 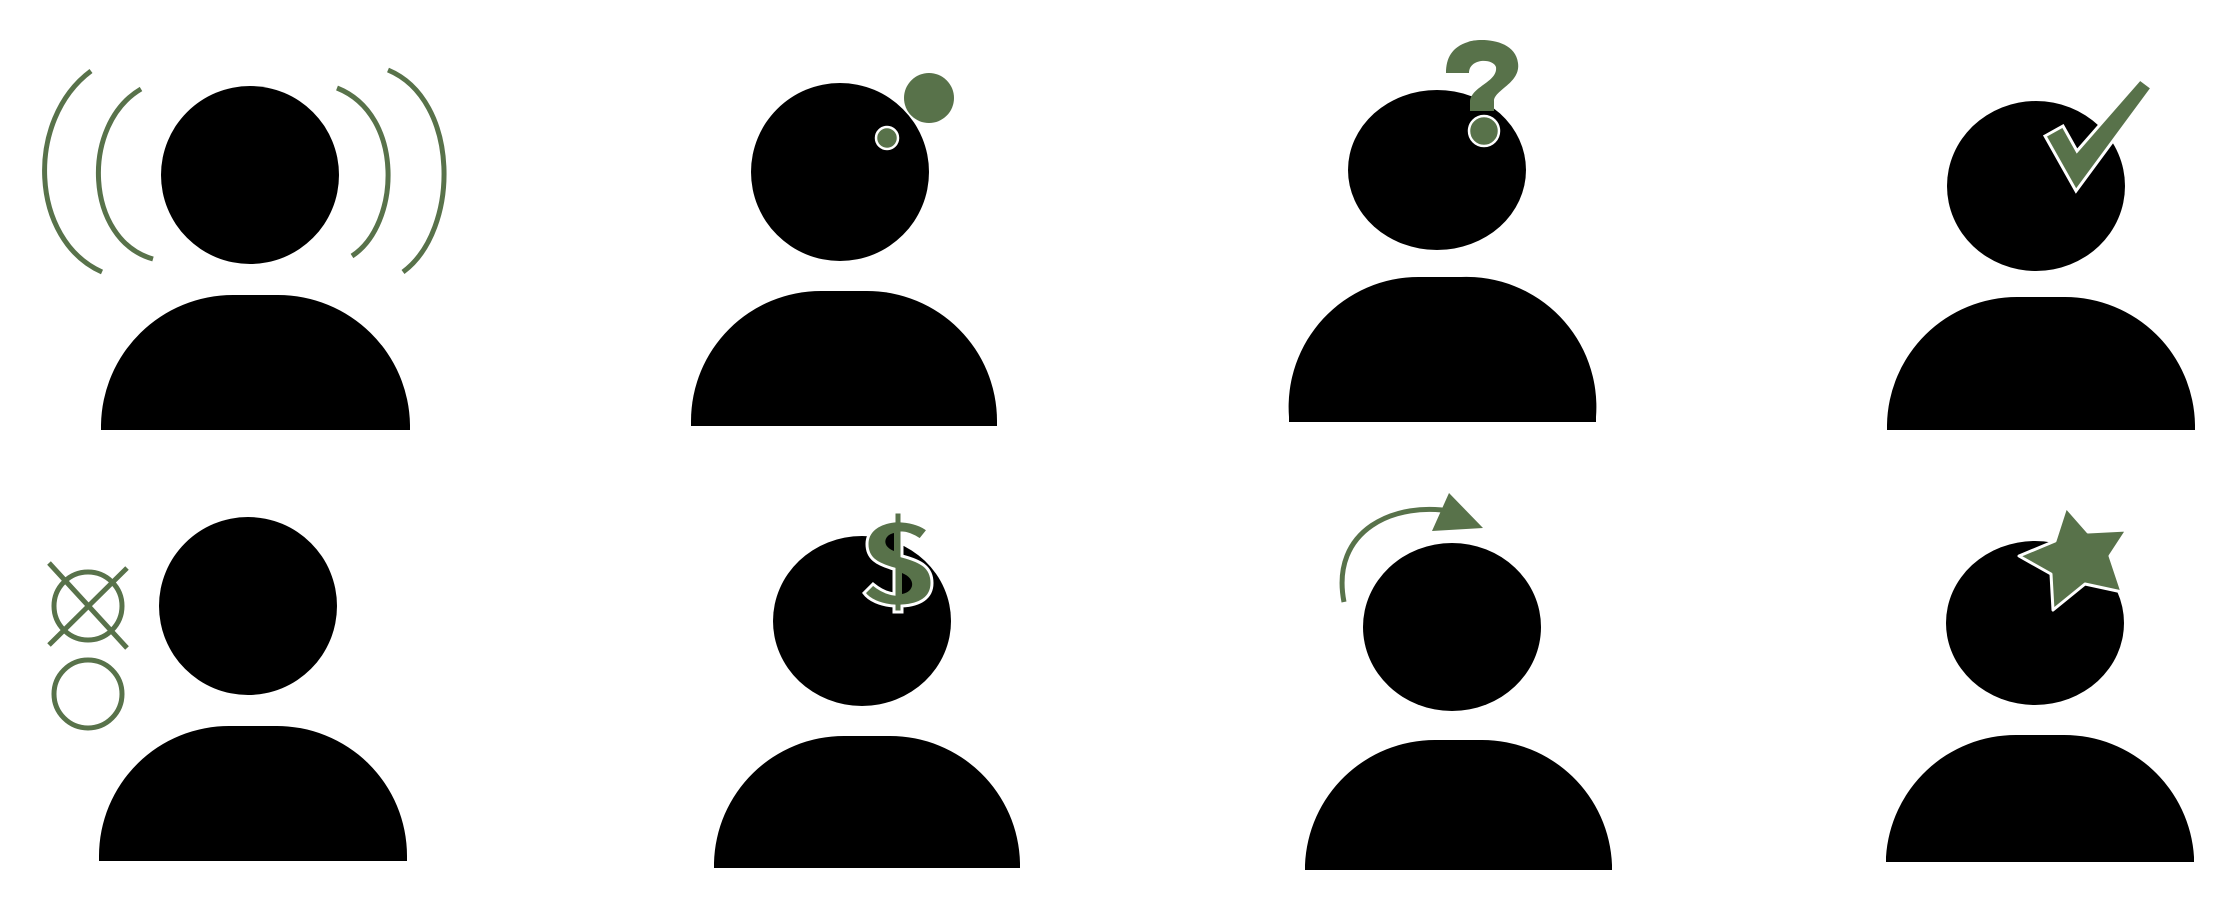 What do you see at coordinates (929, 98) in the screenshot?
I see `thought-dot-large` at bounding box center [929, 98].